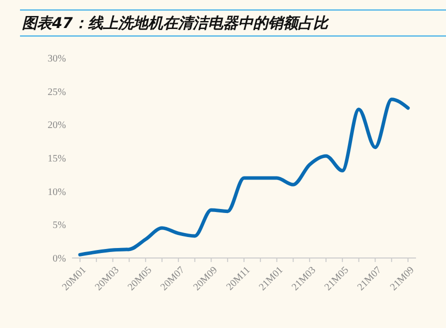 The width and height of the screenshot is (446, 328). Describe the element at coordinates (57, 192) in the screenshot. I see `y-tick-label: 10%` at that location.